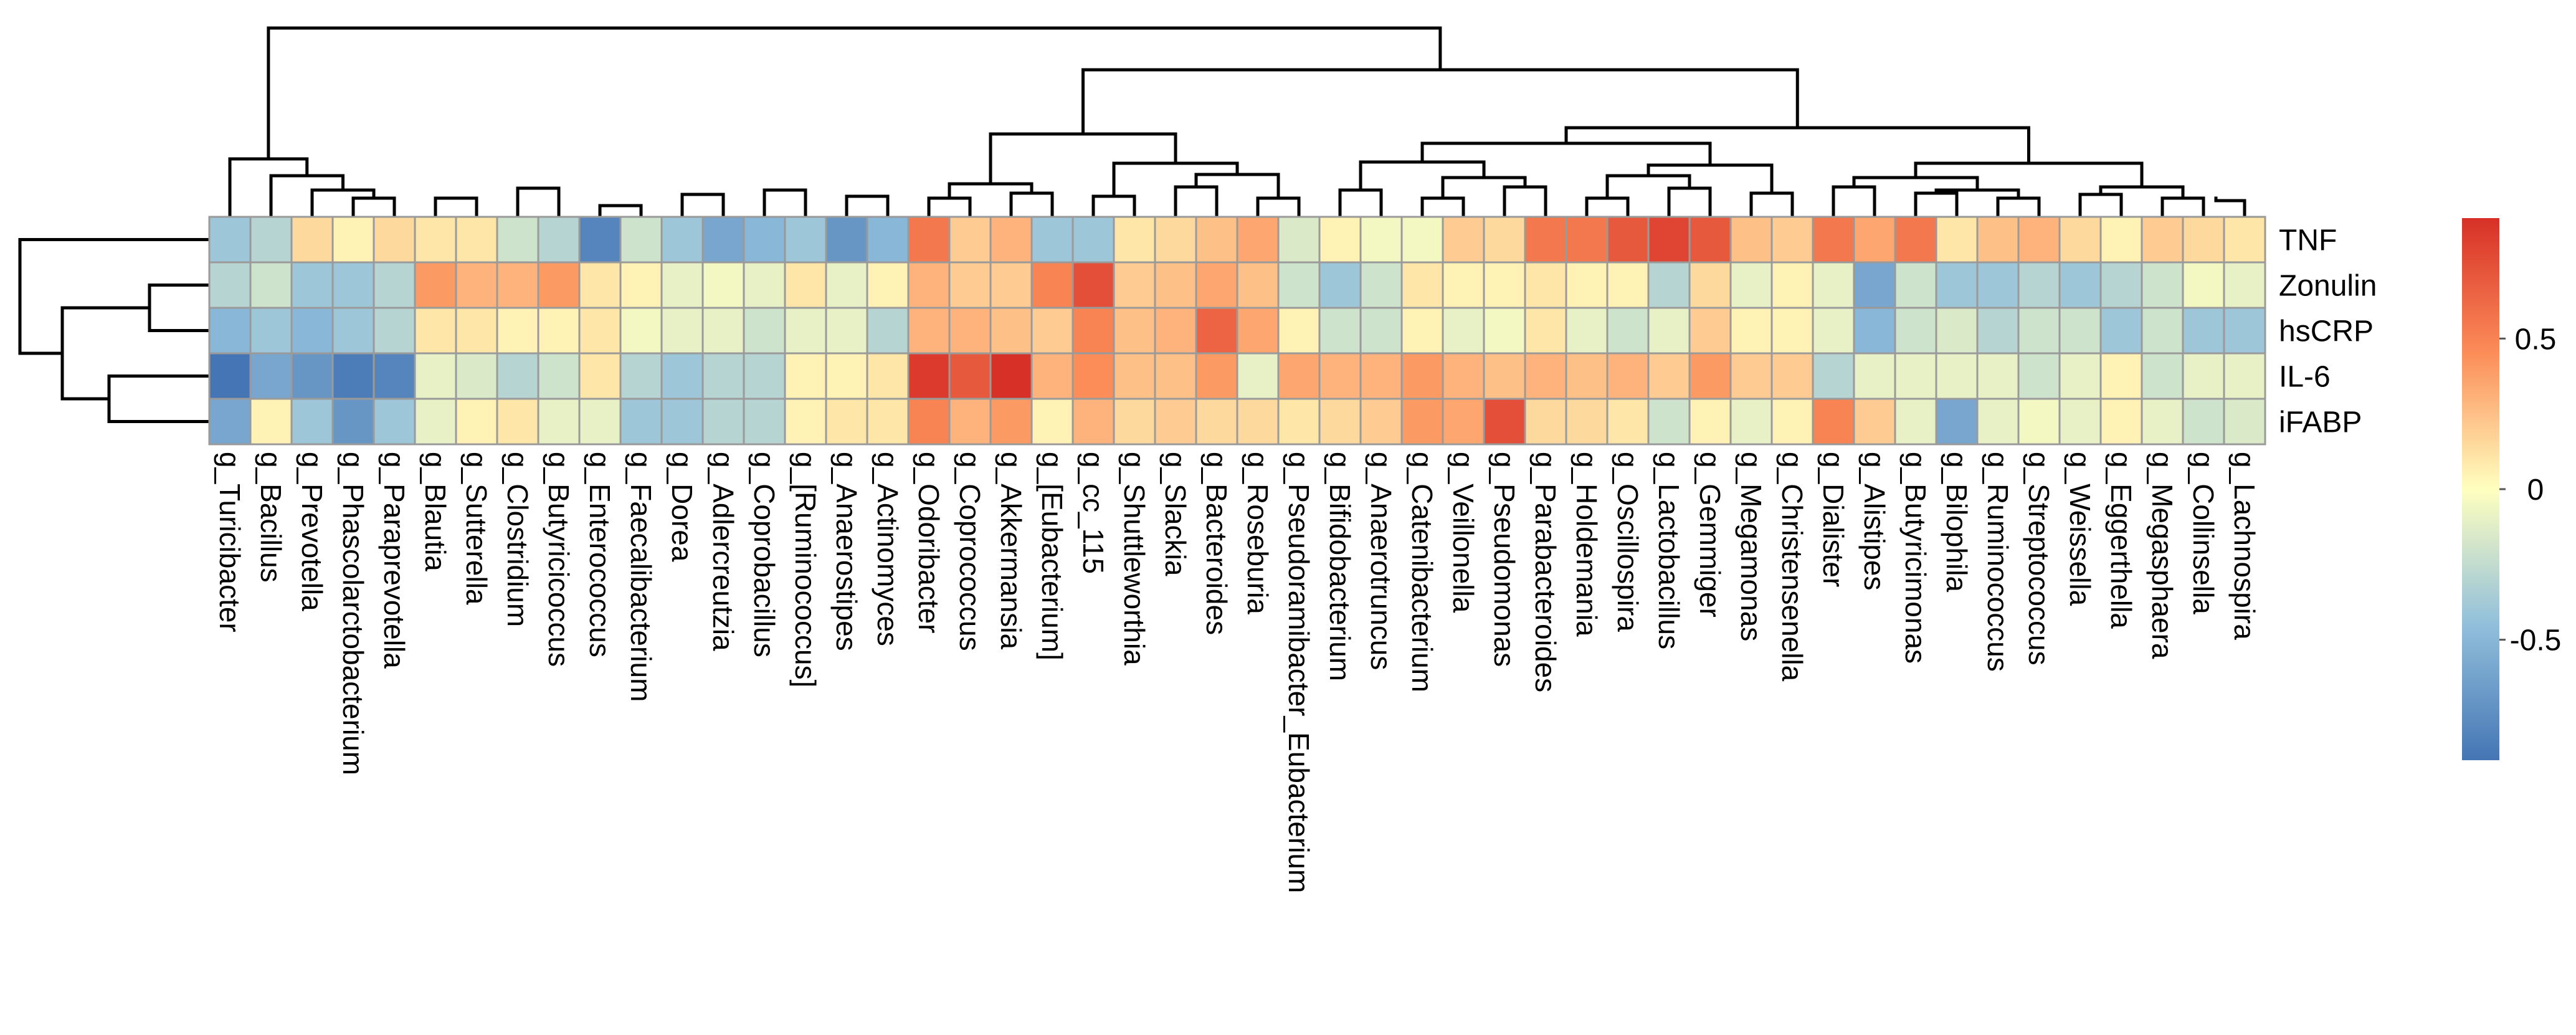  What do you see at coordinates (1874, 521) in the screenshot?
I see `column-label: g_Alistipes` at bounding box center [1874, 521].